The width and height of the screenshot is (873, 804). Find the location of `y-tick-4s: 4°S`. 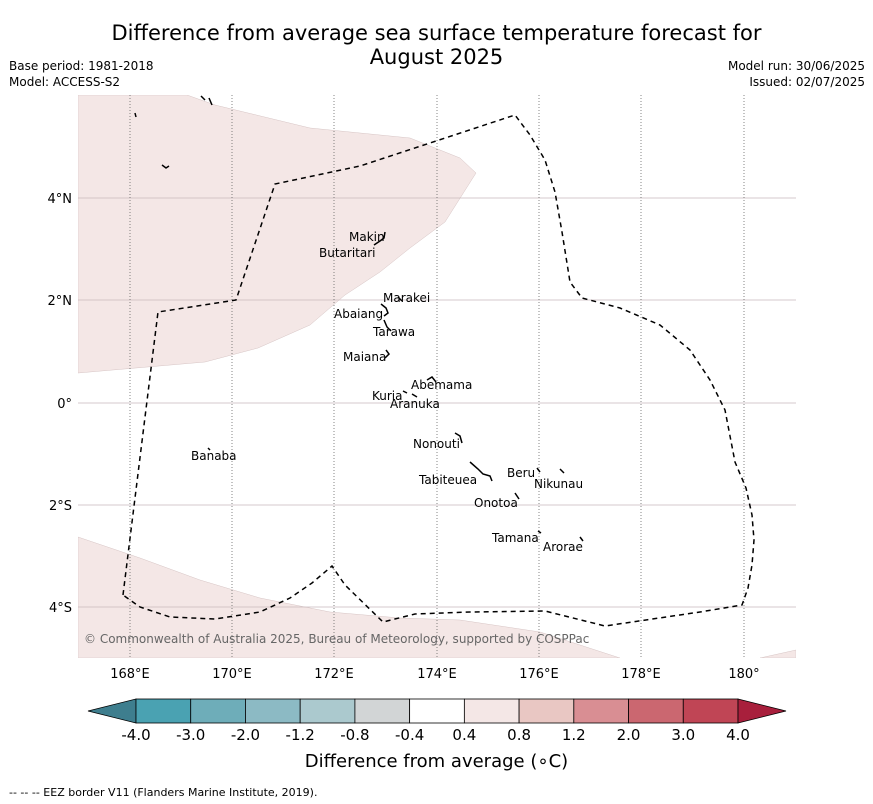

y-tick-4s: 4°S is located at coordinates (60, 608).